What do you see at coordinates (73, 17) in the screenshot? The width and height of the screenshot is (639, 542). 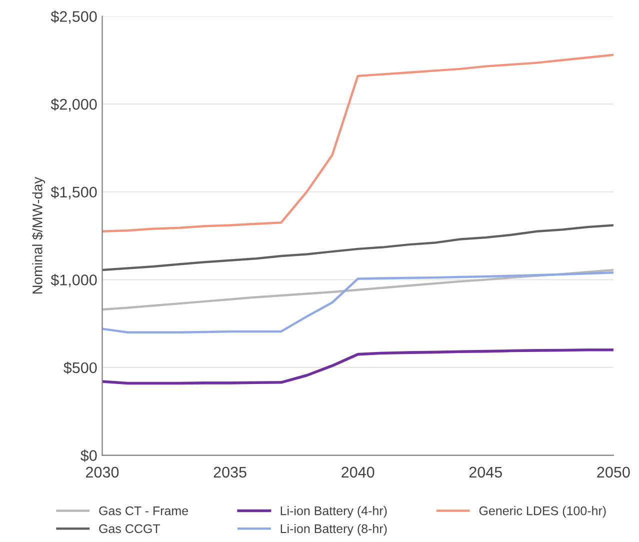 I see `y-tick-label: $2,500` at bounding box center [73, 17].